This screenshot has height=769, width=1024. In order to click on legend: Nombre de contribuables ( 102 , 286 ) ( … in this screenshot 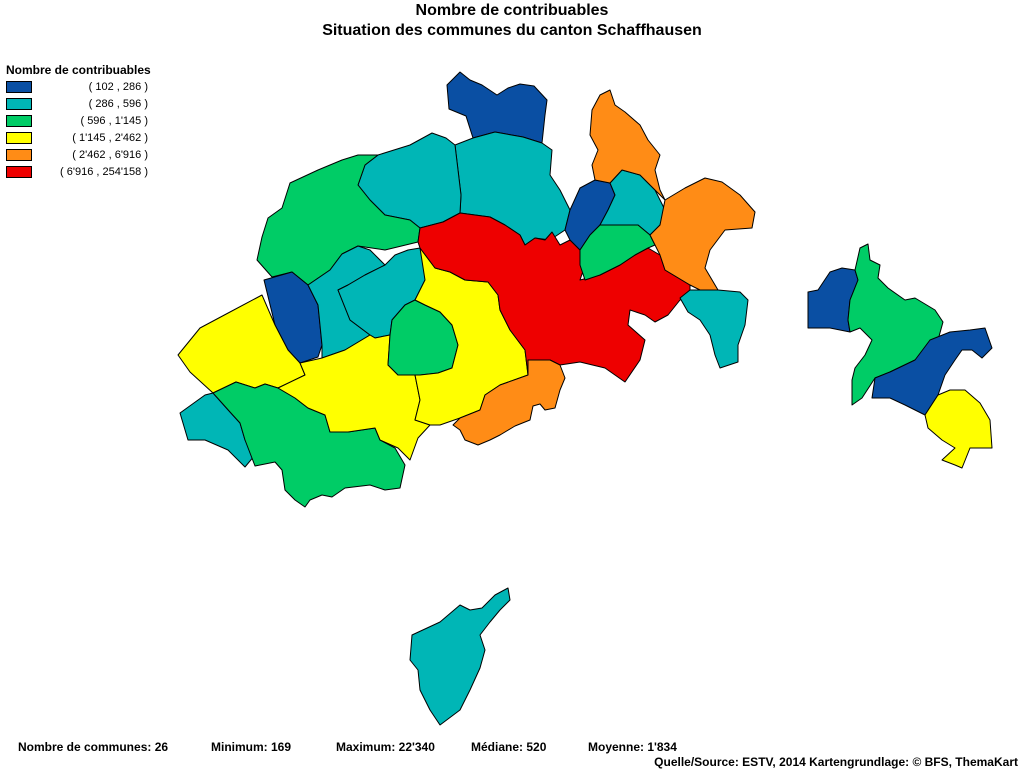, I will do `click(78, 121)`.